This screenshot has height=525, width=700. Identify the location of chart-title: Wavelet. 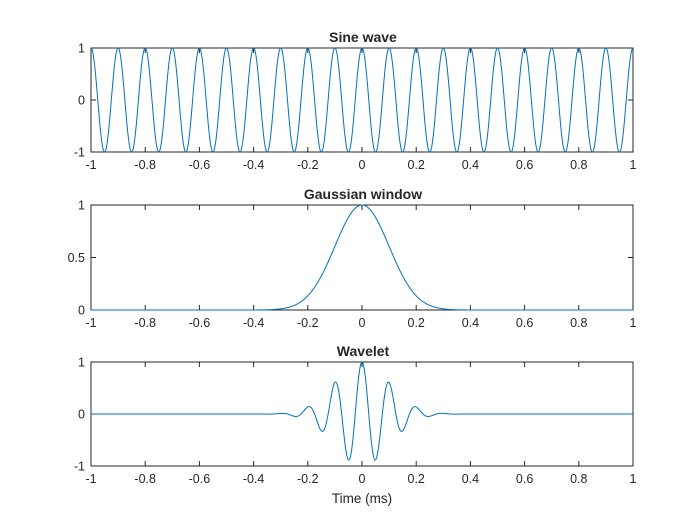
(363, 351).